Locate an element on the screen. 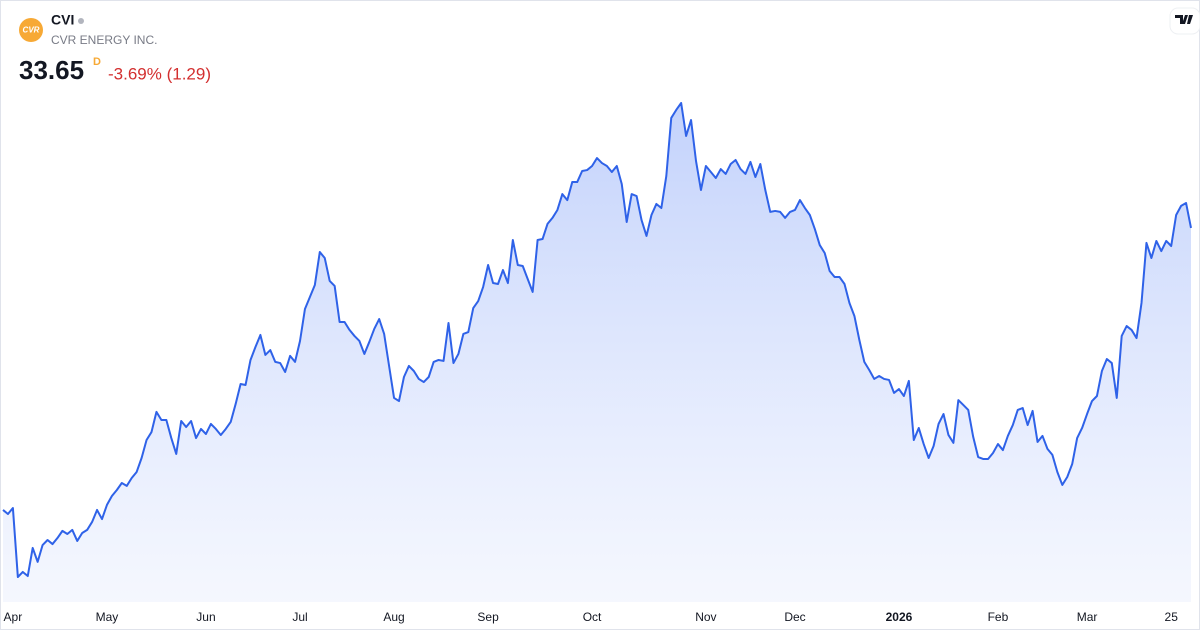 Image resolution: width=1200 pixels, height=630 pixels. price-change: -3.69% (1.29) is located at coordinates (159, 73).